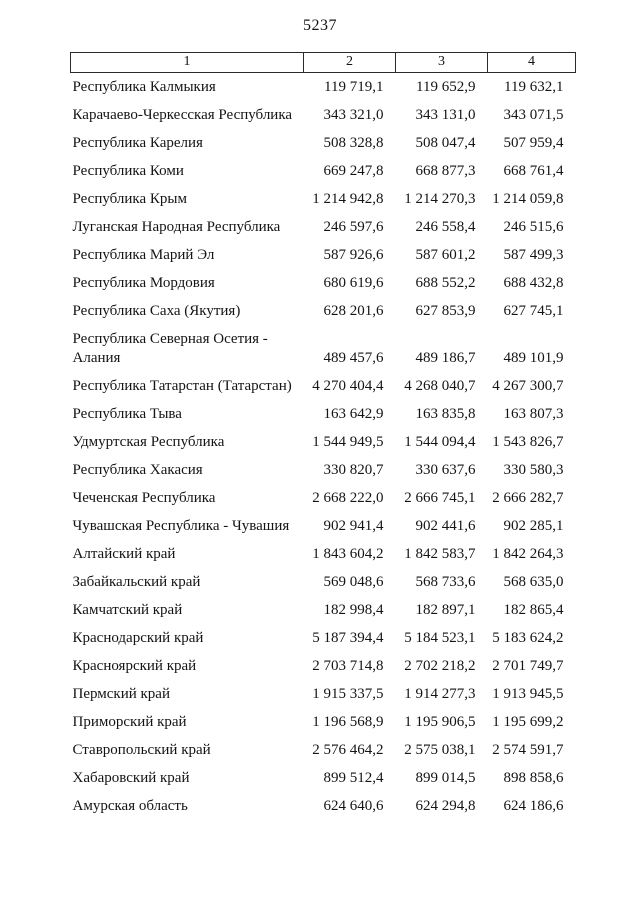  I want to click on value-cell: 489 186,7, so click(445, 357).